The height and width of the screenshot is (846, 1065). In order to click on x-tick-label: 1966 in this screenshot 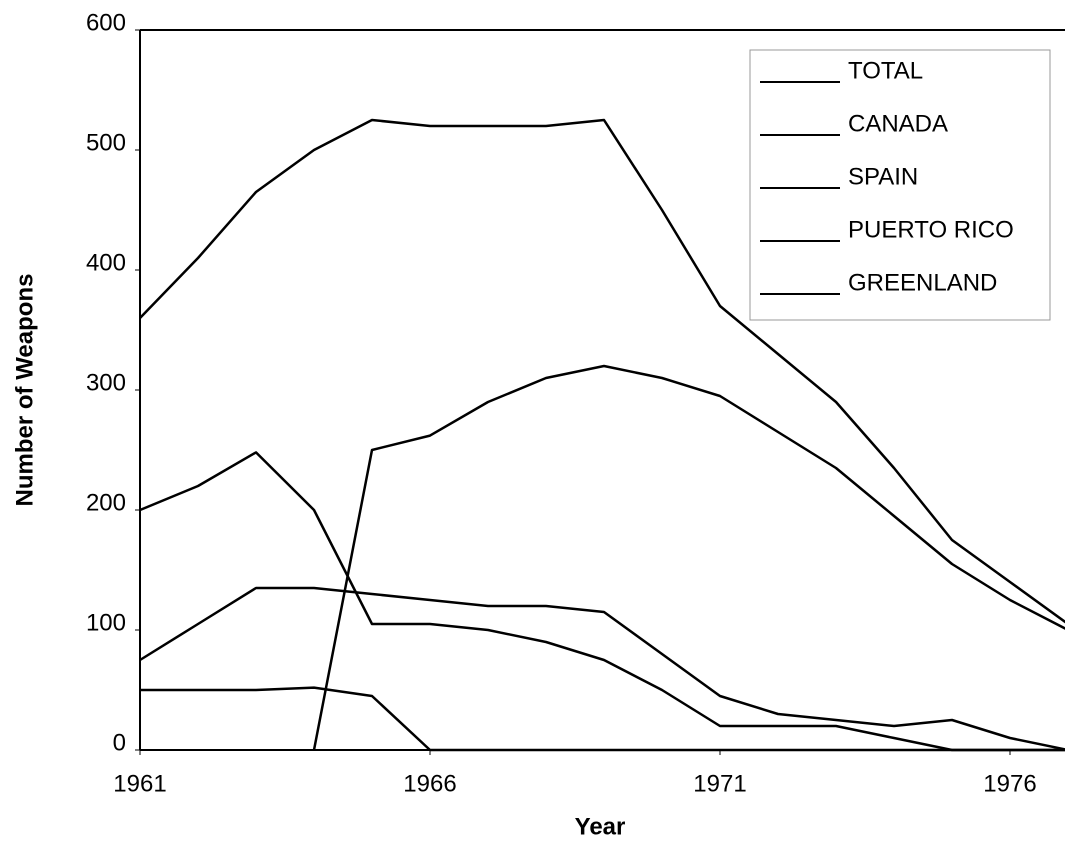, I will do `click(429, 783)`.